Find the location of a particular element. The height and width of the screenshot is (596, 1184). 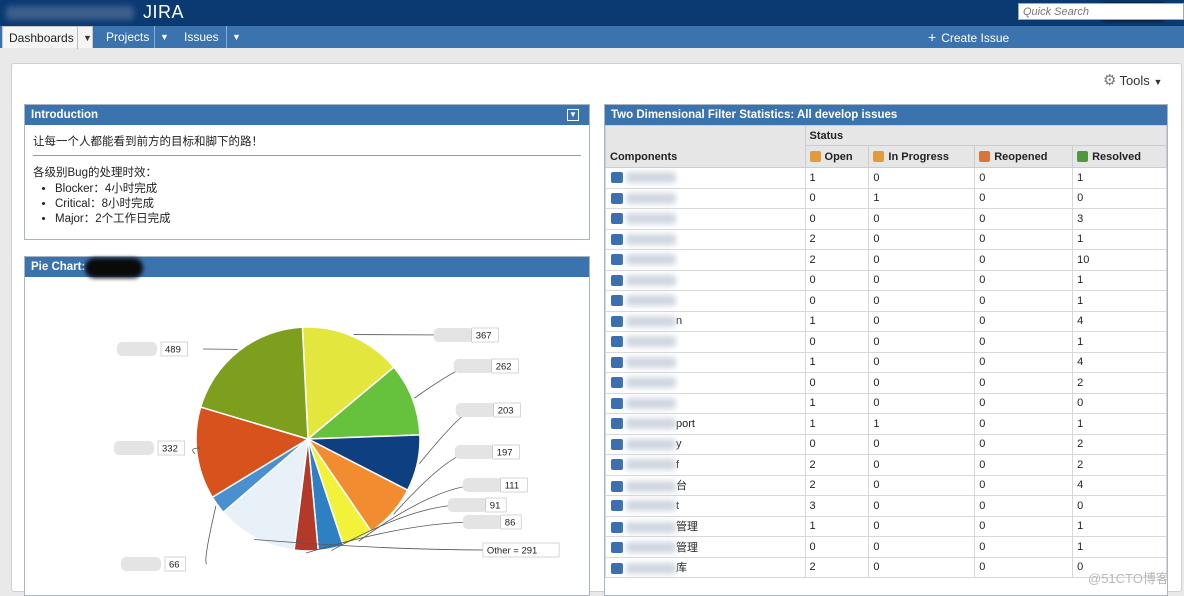

nav-dashboards-label: Dashboards is located at coordinates (41, 38).